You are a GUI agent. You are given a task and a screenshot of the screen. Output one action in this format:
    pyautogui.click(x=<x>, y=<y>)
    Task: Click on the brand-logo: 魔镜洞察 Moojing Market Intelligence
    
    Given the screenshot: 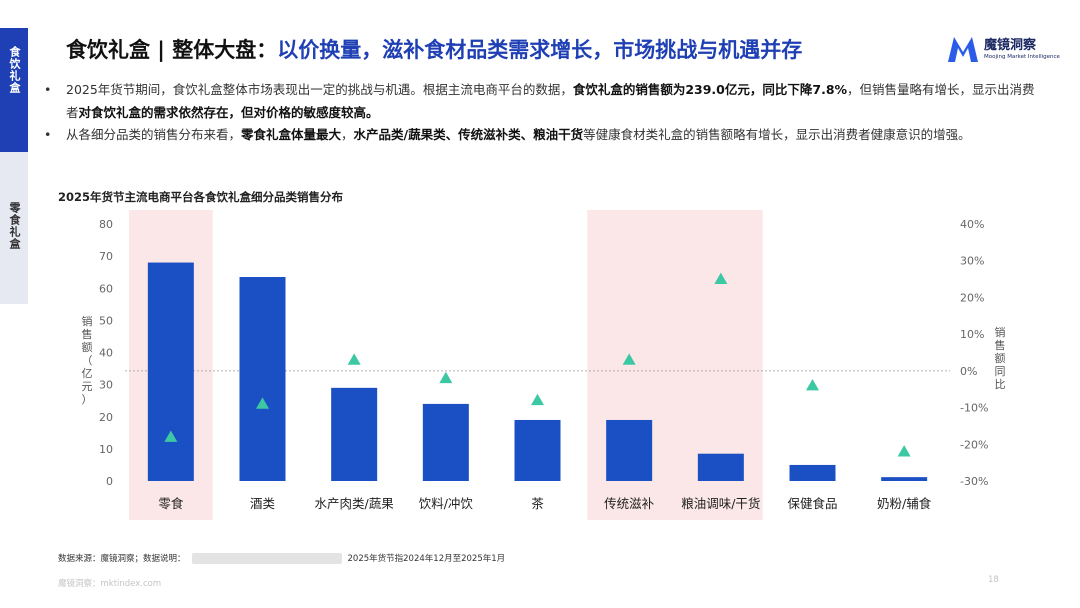 What is the action you would take?
    pyautogui.click(x=1003, y=49)
    